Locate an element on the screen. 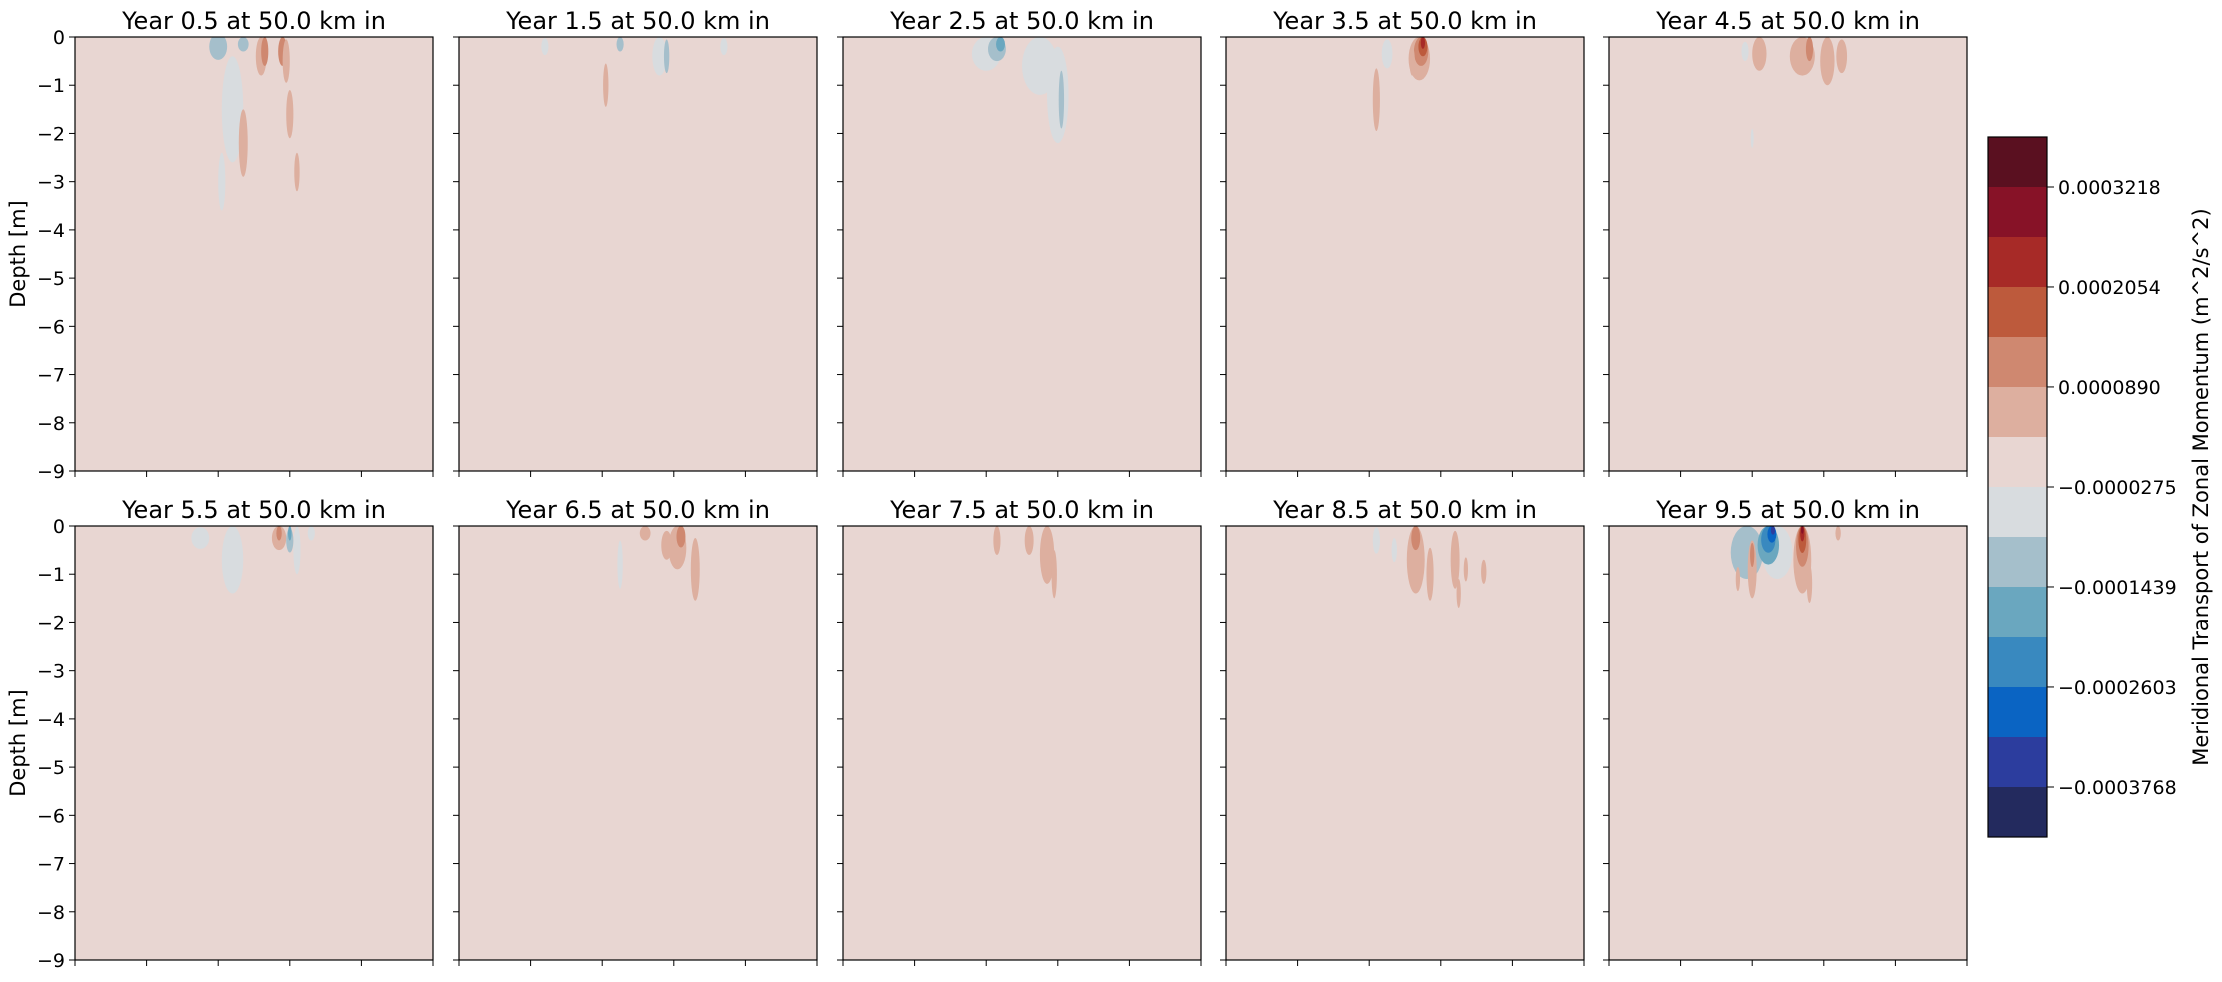 Image resolution: width=2222 pixels, height=982 pixels. colorbar-tick-label: 0.0000890 is located at coordinates (2109, 388).